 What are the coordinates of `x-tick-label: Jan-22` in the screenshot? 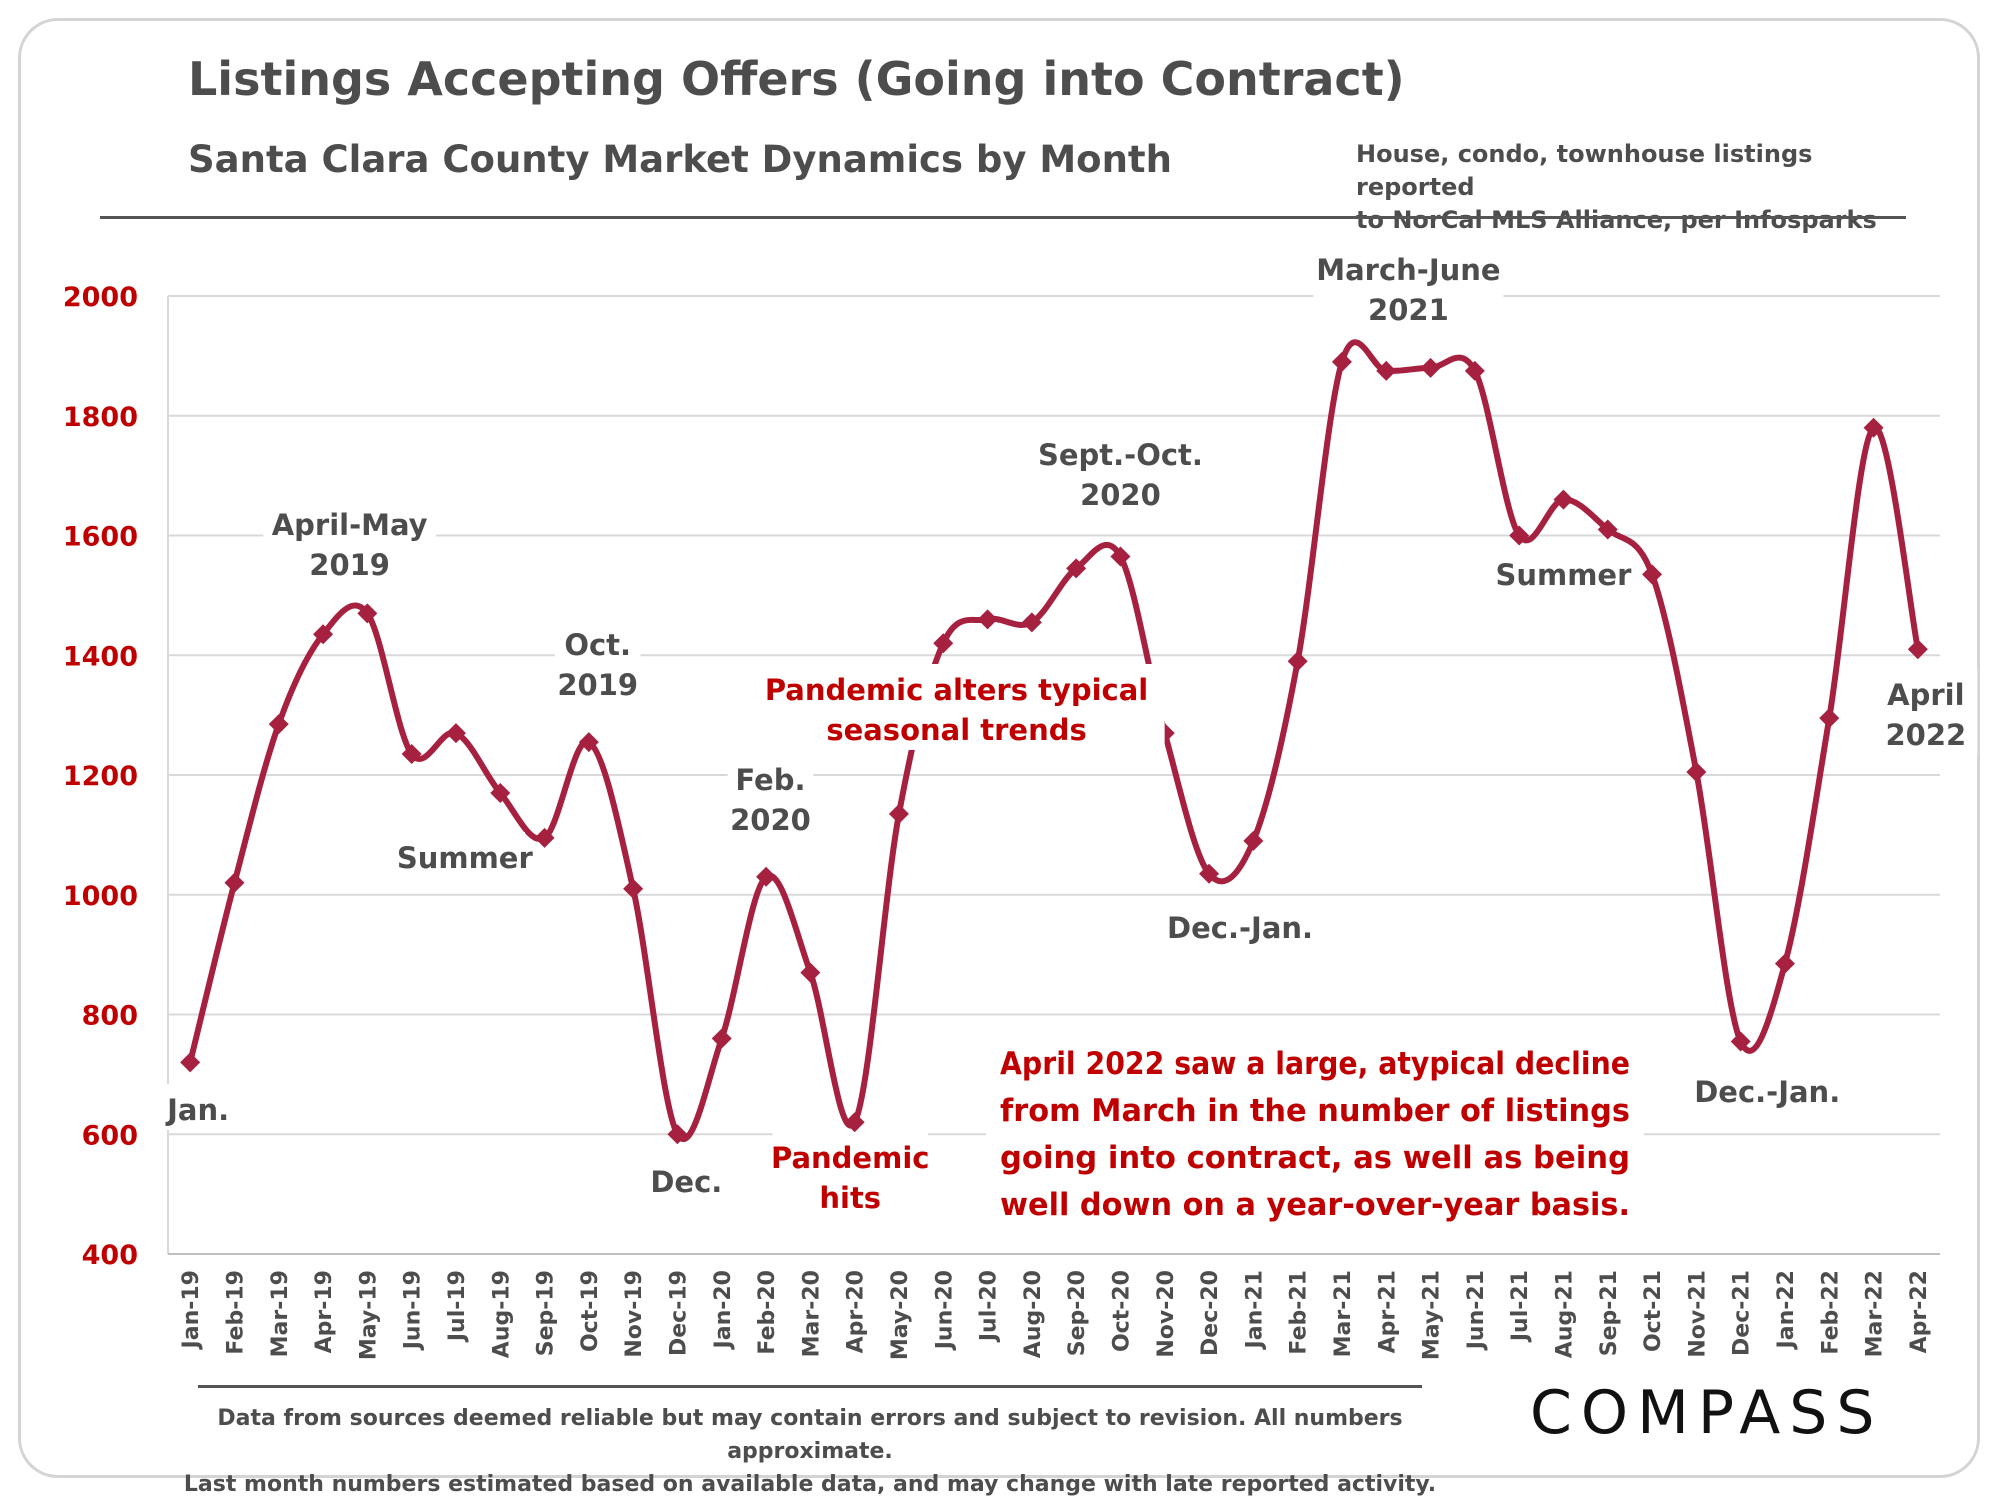 It's located at (1786, 1310).